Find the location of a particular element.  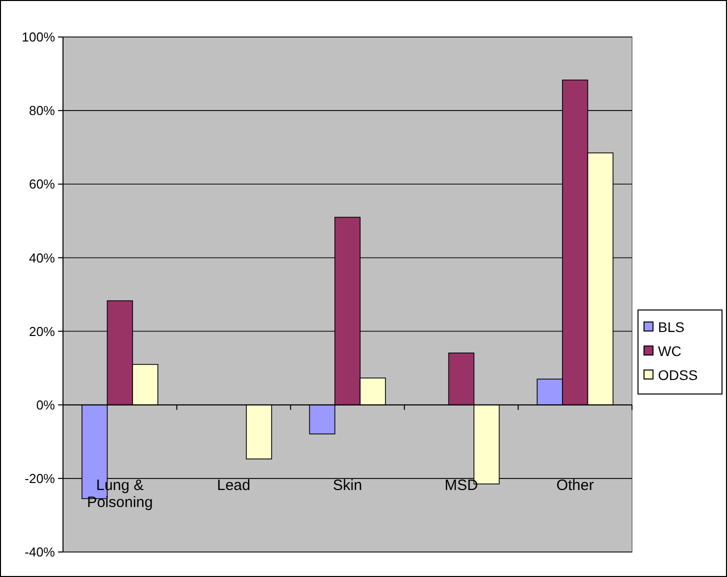

y-tick-label: 0% is located at coordinates (46, 404).